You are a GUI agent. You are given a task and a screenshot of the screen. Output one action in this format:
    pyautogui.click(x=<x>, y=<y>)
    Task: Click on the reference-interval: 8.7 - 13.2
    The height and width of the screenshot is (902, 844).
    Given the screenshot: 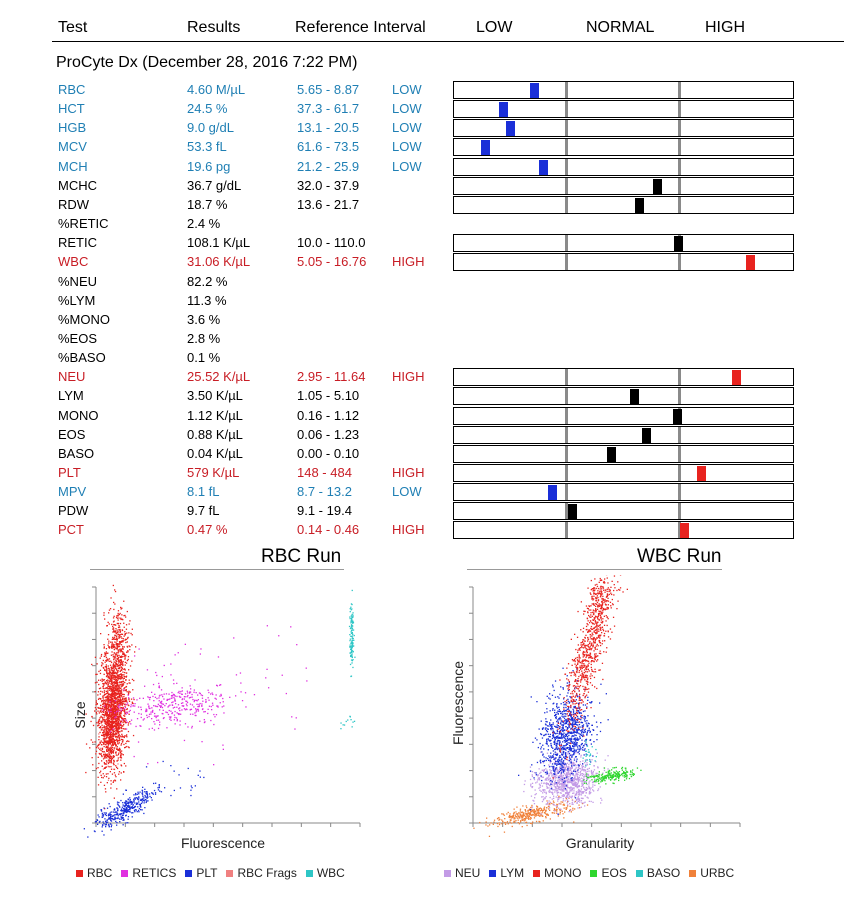 What is the action you would take?
    pyautogui.click(x=324, y=491)
    